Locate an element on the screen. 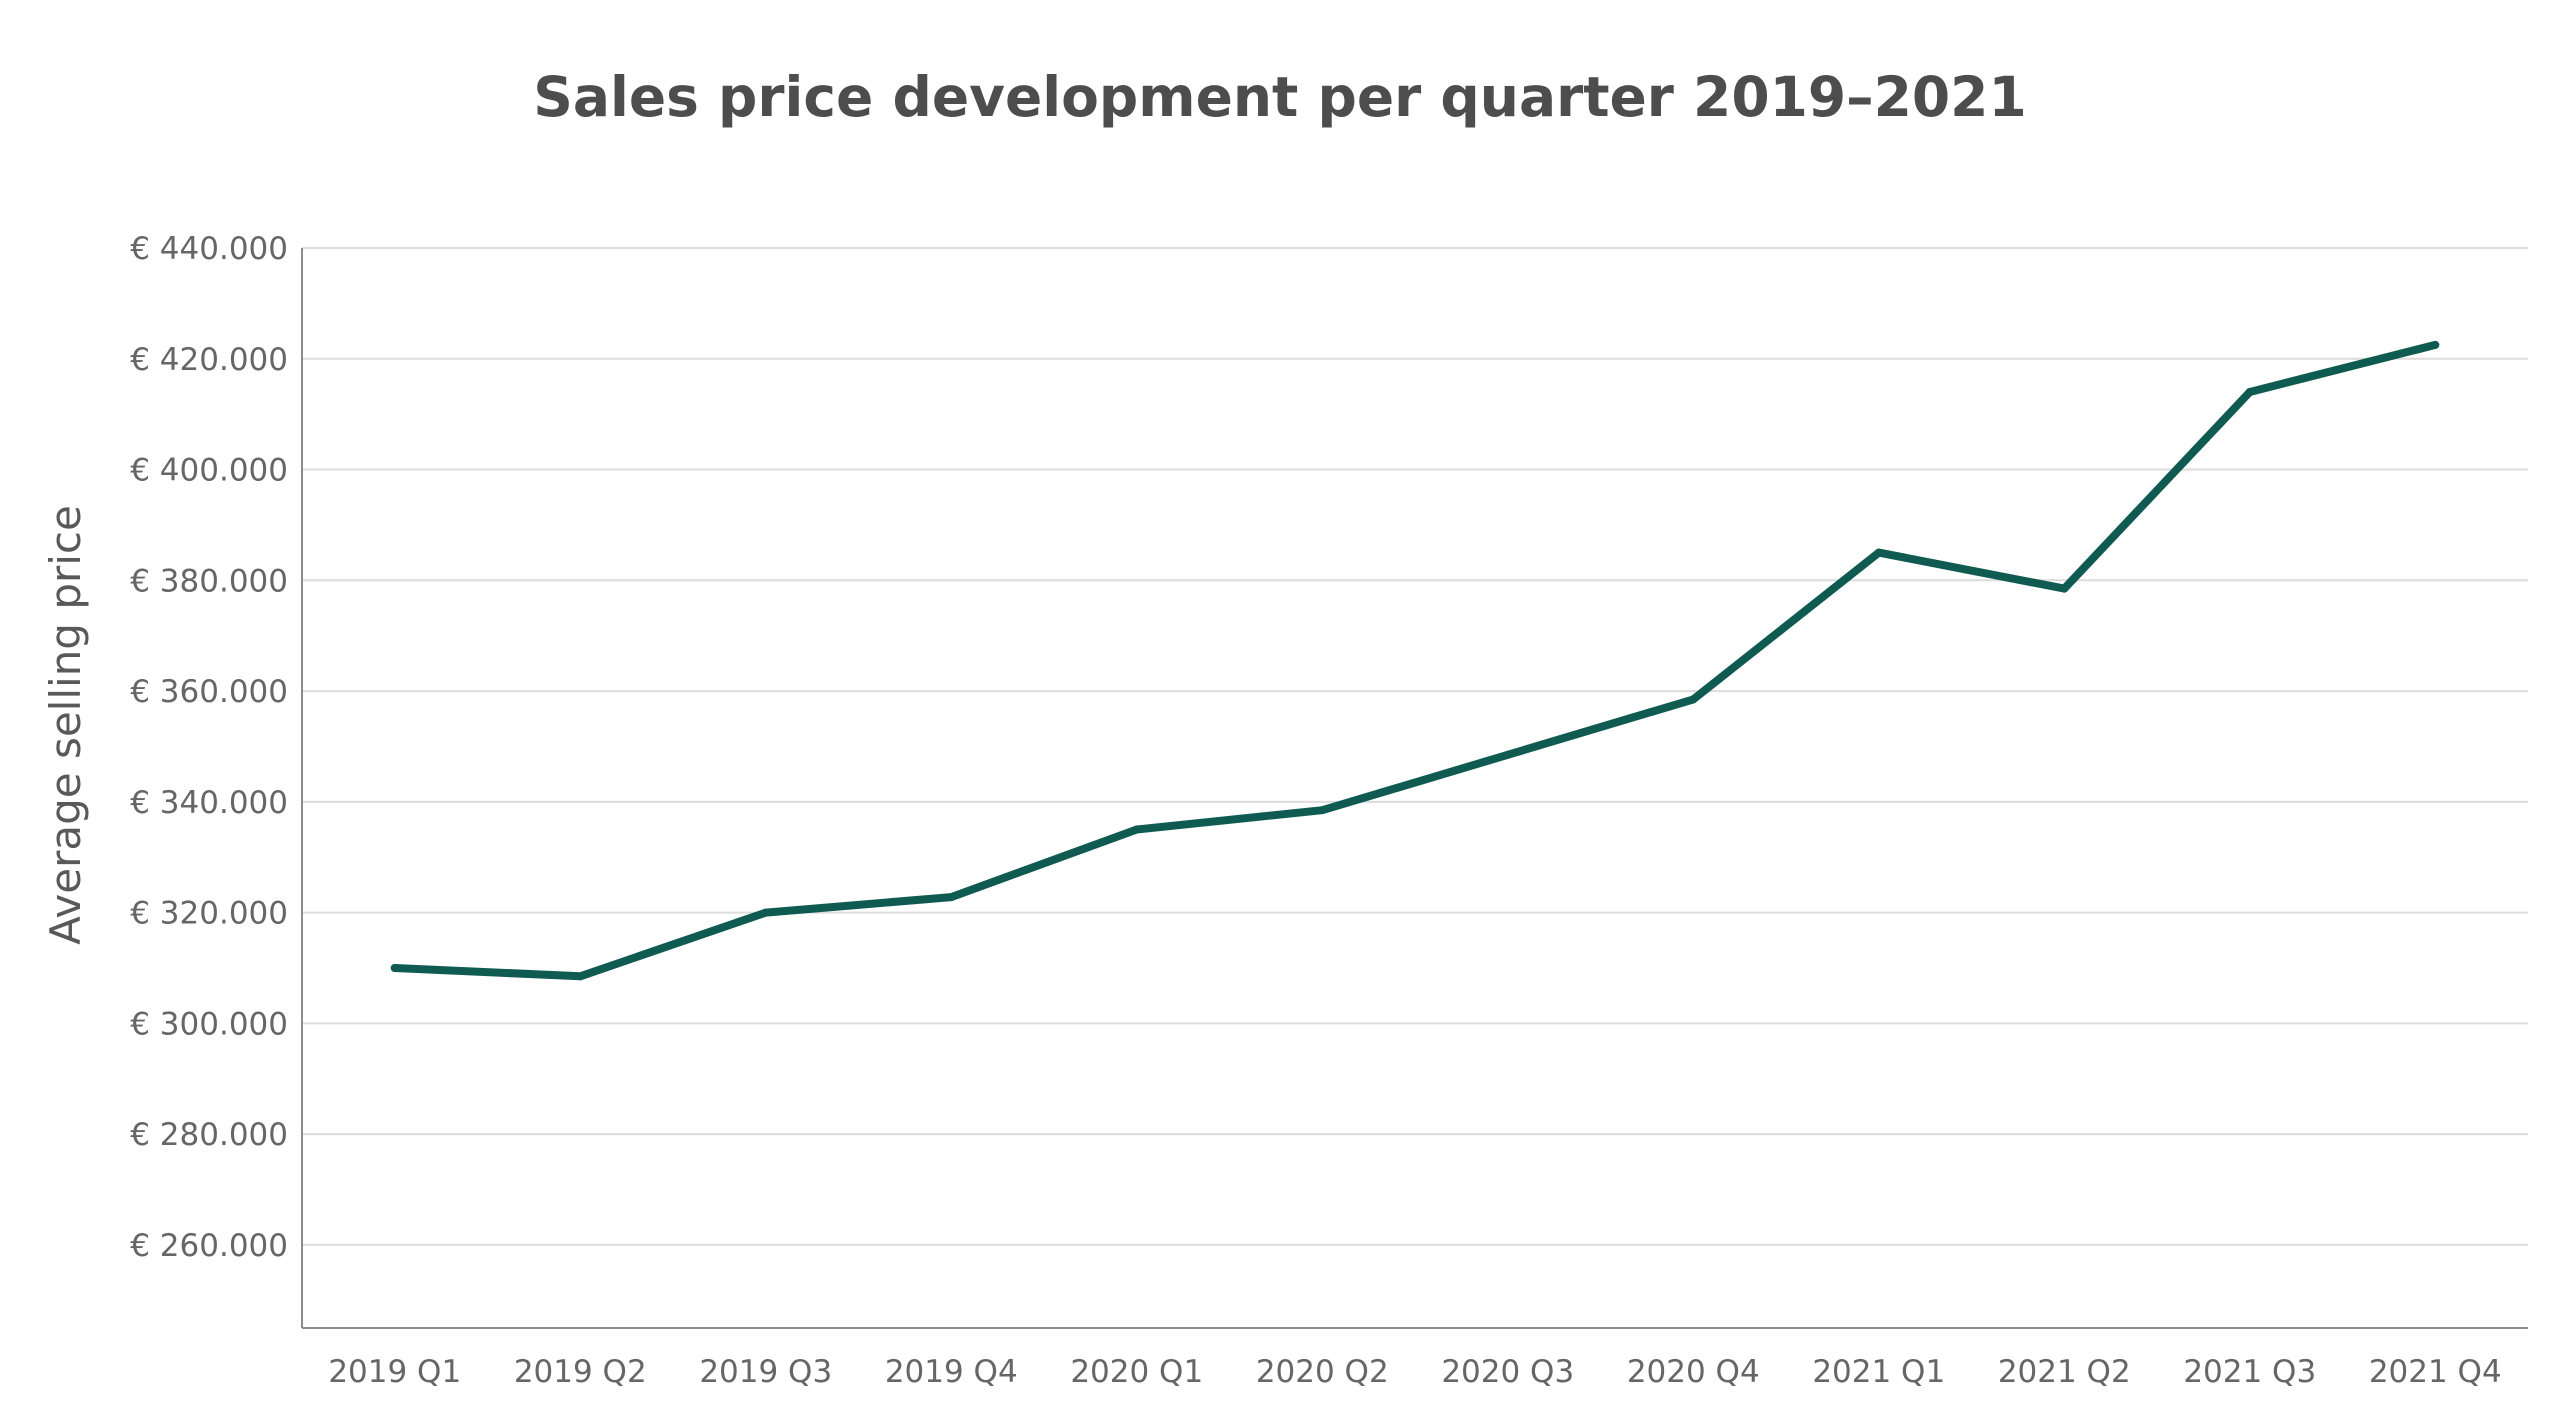  x-tick-label: 2021 Q2 is located at coordinates (2064, 1372).